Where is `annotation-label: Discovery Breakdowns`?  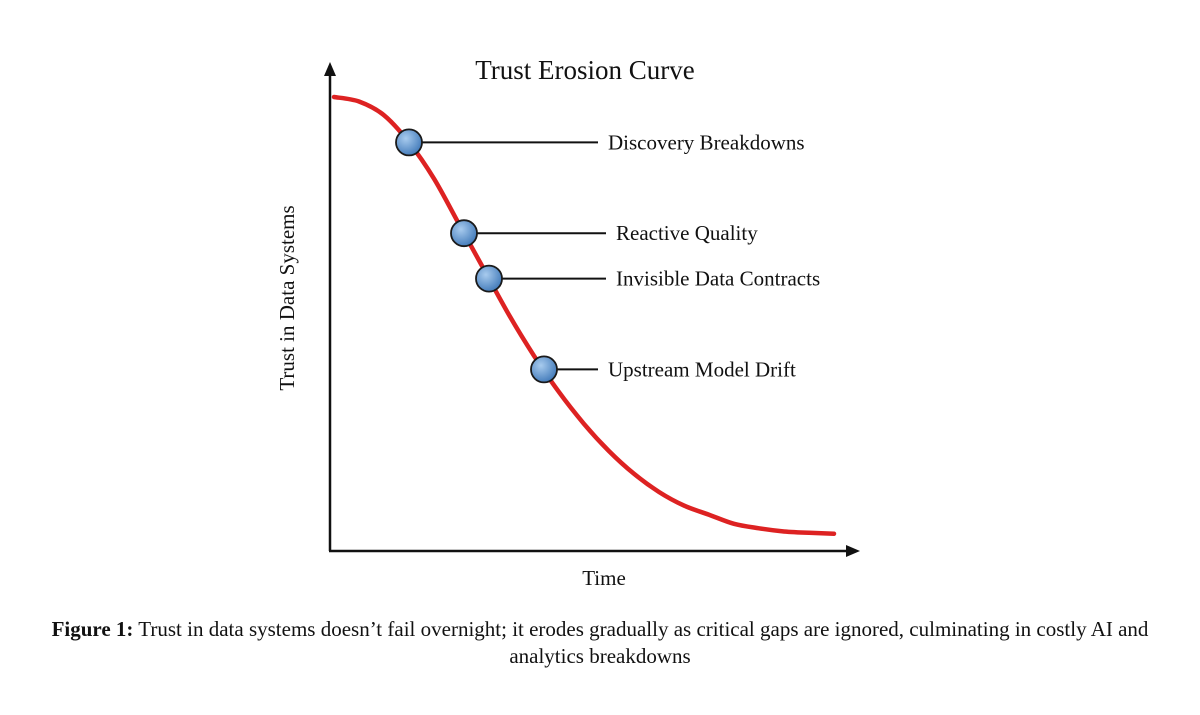
annotation-label: Discovery Breakdowns is located at coordinates (706, 142).